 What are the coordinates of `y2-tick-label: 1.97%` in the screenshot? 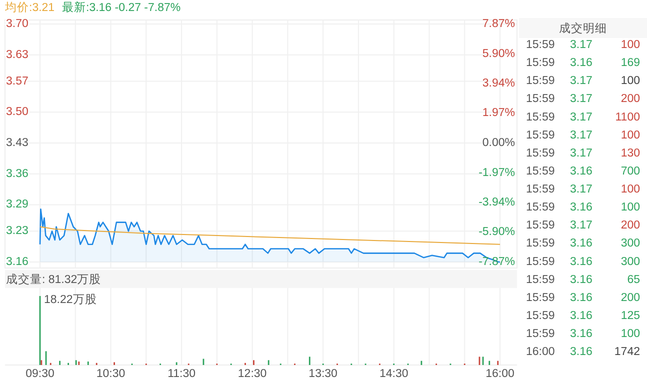 It's located at (498, 113).